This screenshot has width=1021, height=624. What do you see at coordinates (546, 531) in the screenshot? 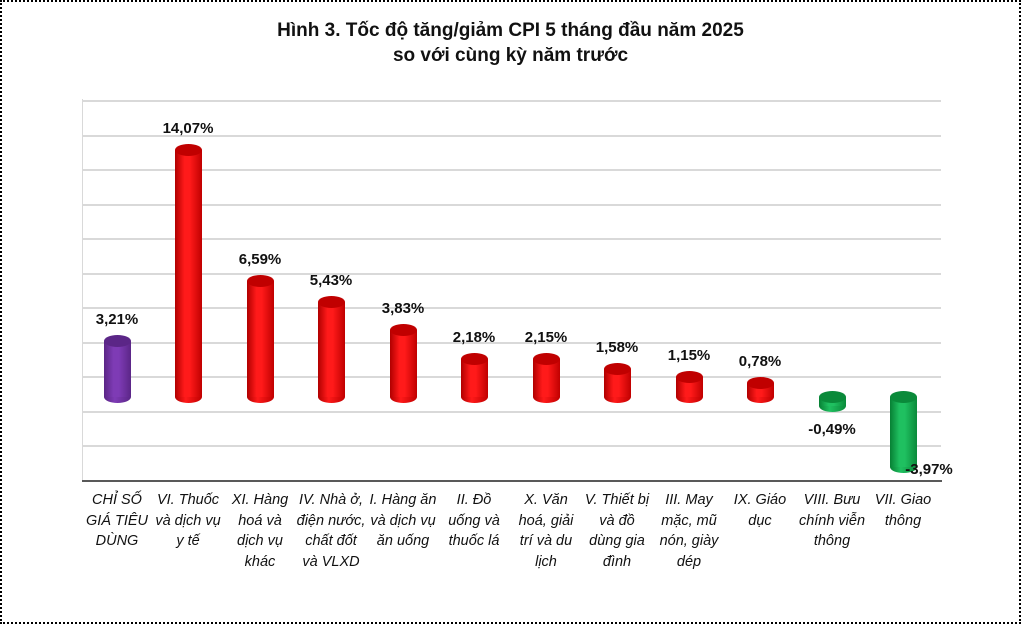
I see `category-label: X. Văn hoá, giải trí và du lịch` at bounding box center [546, 531].